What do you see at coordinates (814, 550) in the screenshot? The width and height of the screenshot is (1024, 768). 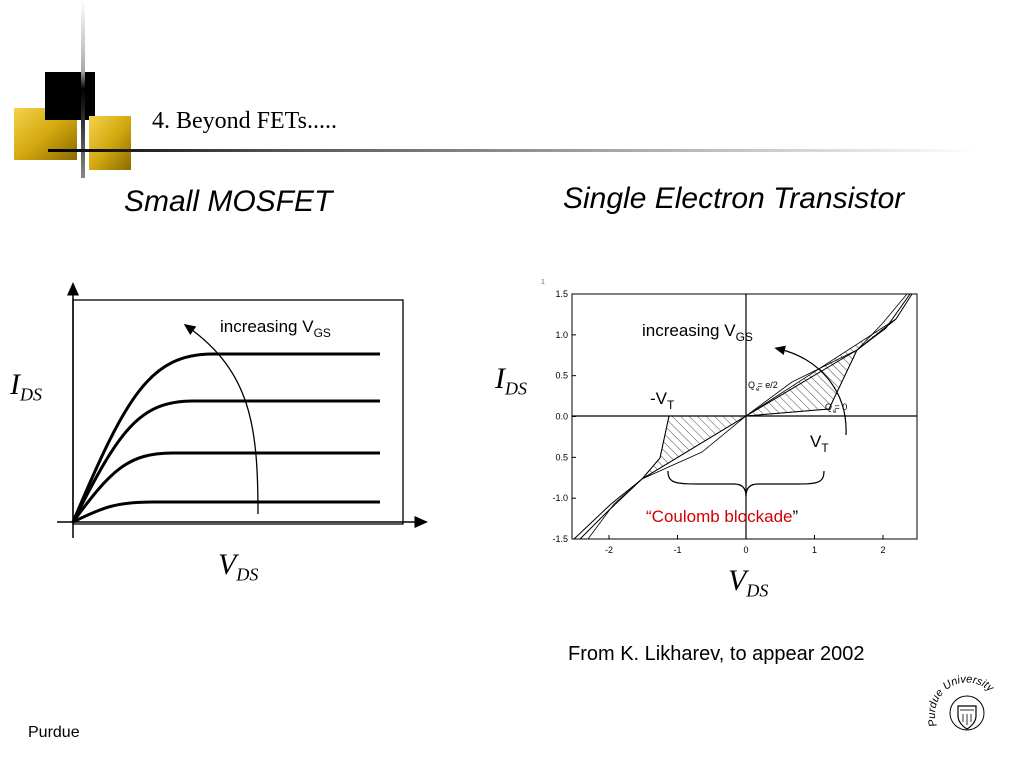 I see `x-tick-label: 1` at bounding box center [814, 550].